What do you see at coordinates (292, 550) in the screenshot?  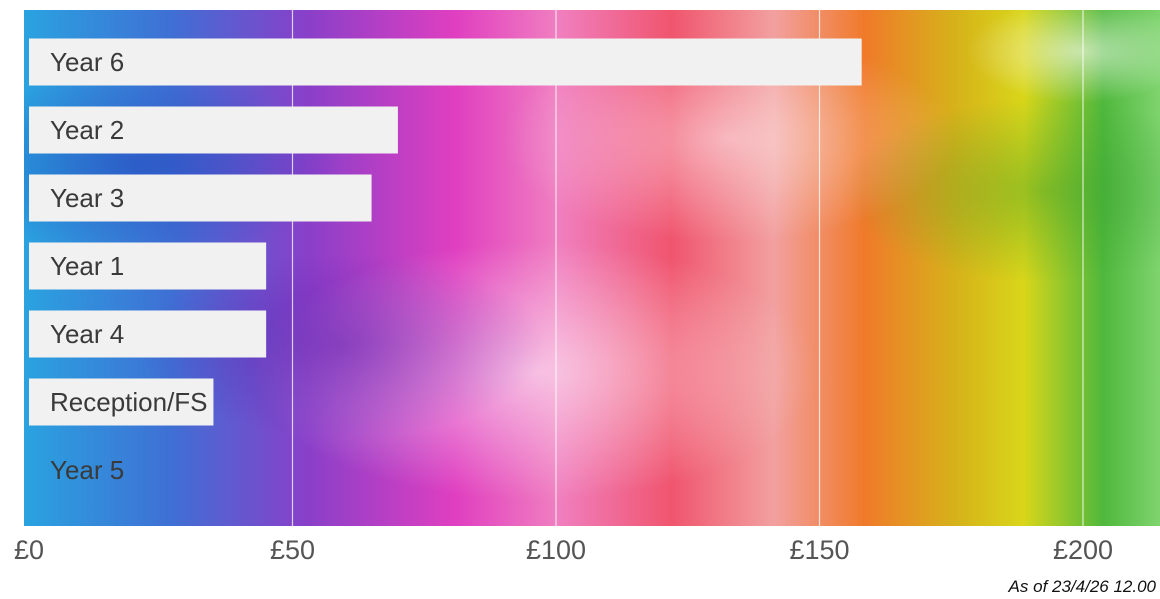 I see `x-tick-label: £50` at bounding box center [292, 550].